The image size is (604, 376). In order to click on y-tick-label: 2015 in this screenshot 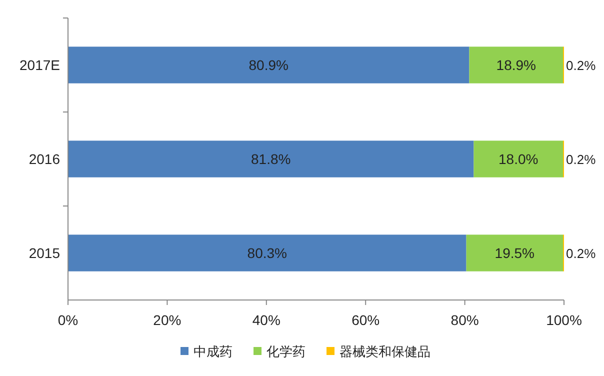, I will do `click(44, 253)`.